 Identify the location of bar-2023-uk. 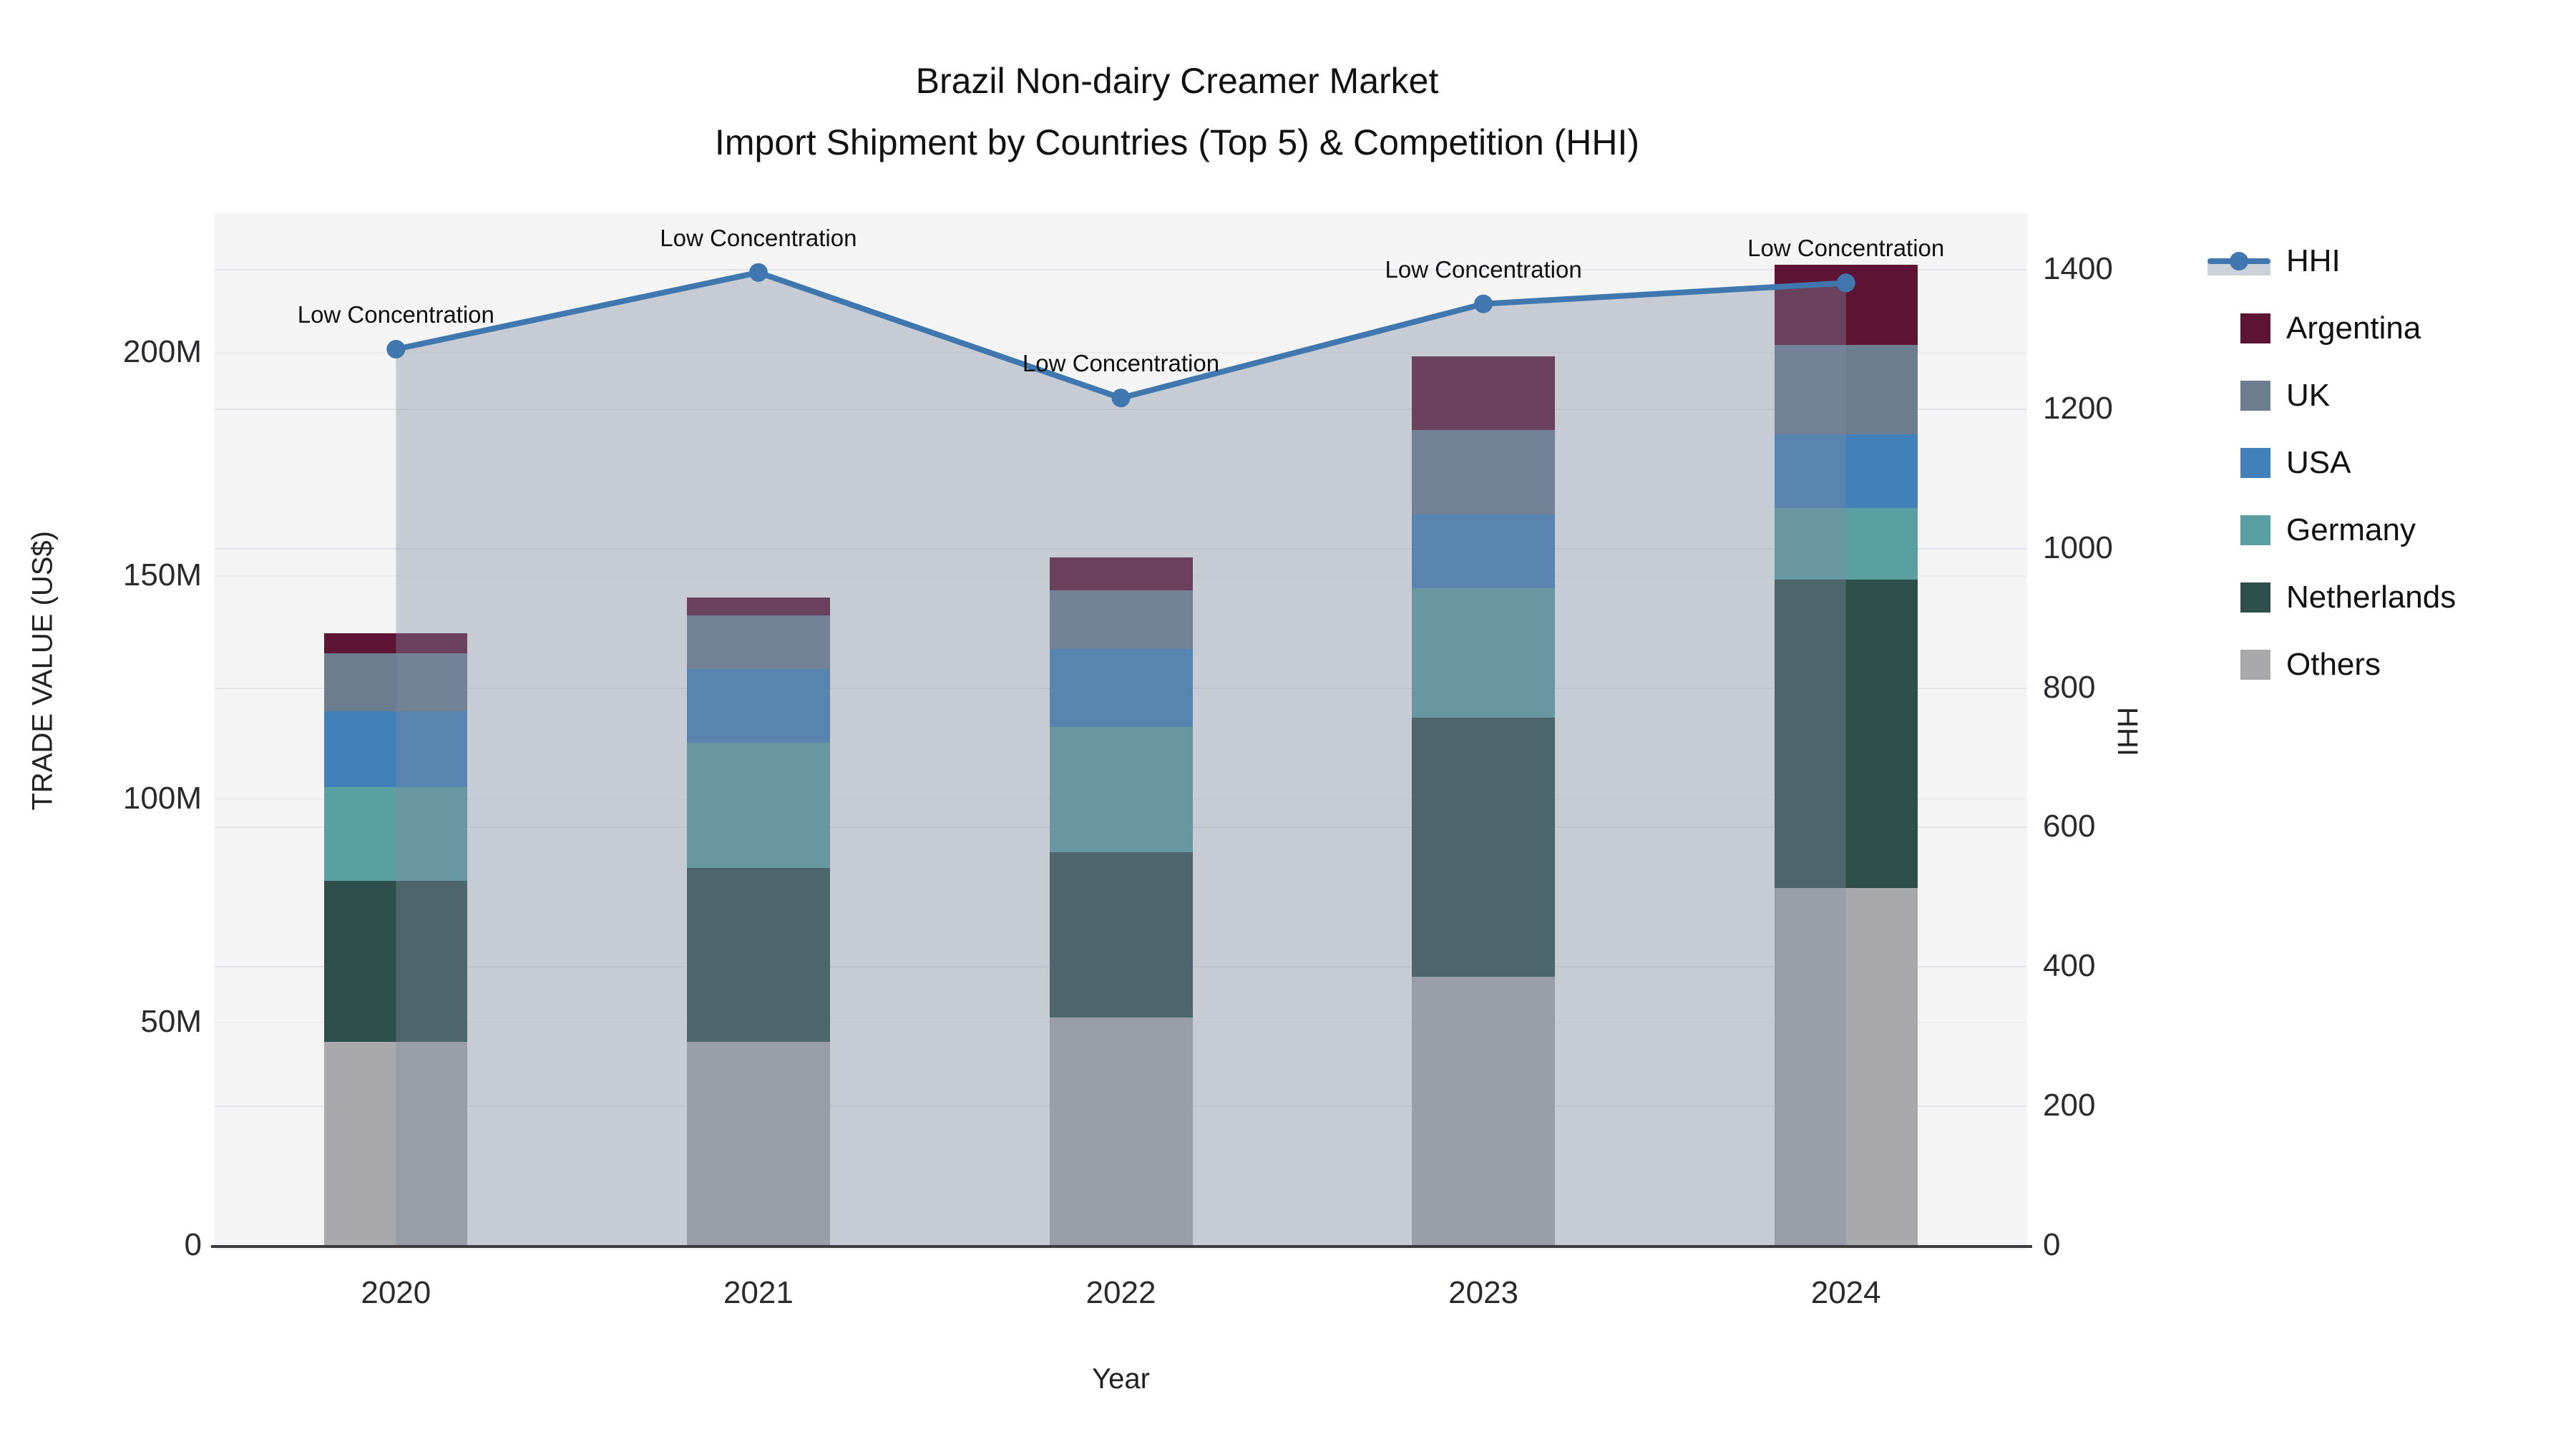
(1484, 472).